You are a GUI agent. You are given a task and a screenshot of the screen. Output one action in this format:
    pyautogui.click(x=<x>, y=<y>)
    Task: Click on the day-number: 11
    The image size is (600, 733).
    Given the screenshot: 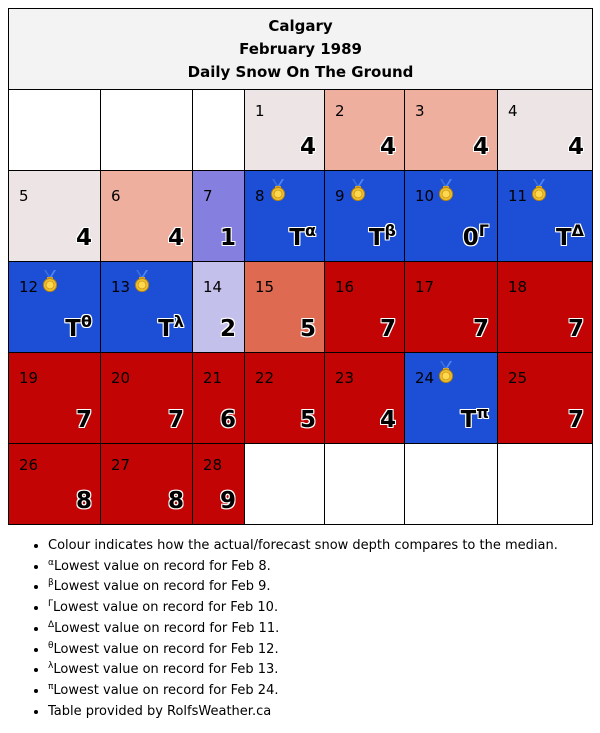 What is the action you would take?
    pyautogui.click(x=518, y=196)
    